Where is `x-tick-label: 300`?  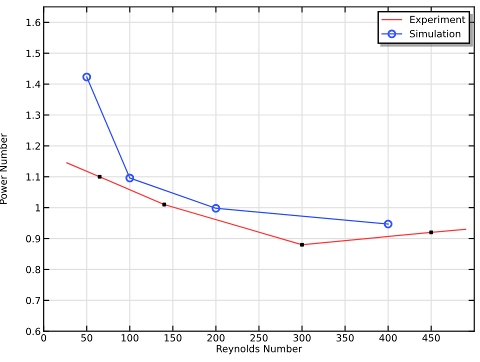
x-tick-label: 300 is located at coordinates (302, 338).